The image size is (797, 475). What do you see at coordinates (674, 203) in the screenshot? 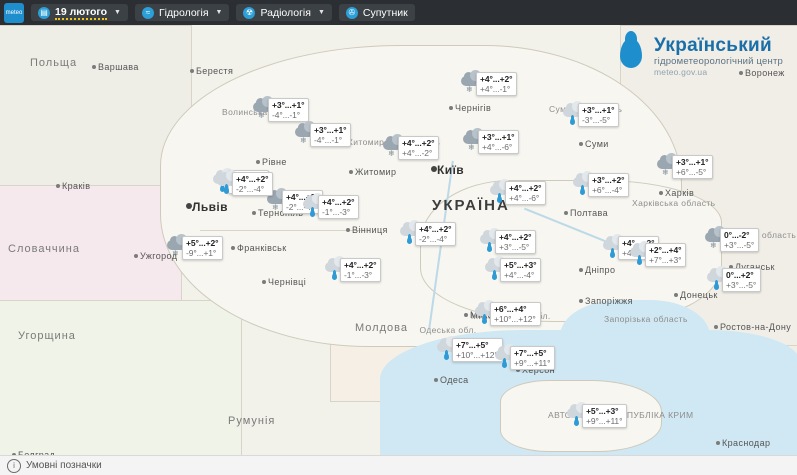
I see `oblast-label: Харківська область` at bounding box center [674, 203].